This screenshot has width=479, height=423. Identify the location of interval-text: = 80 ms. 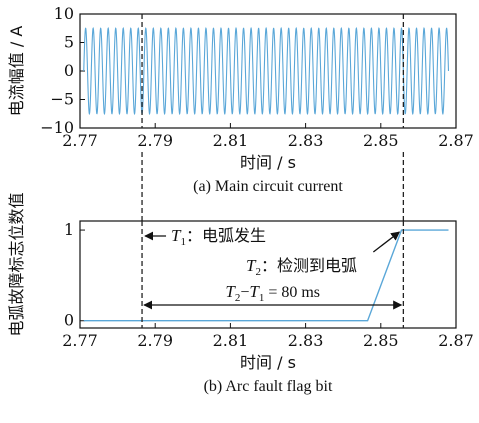
(292, 292).